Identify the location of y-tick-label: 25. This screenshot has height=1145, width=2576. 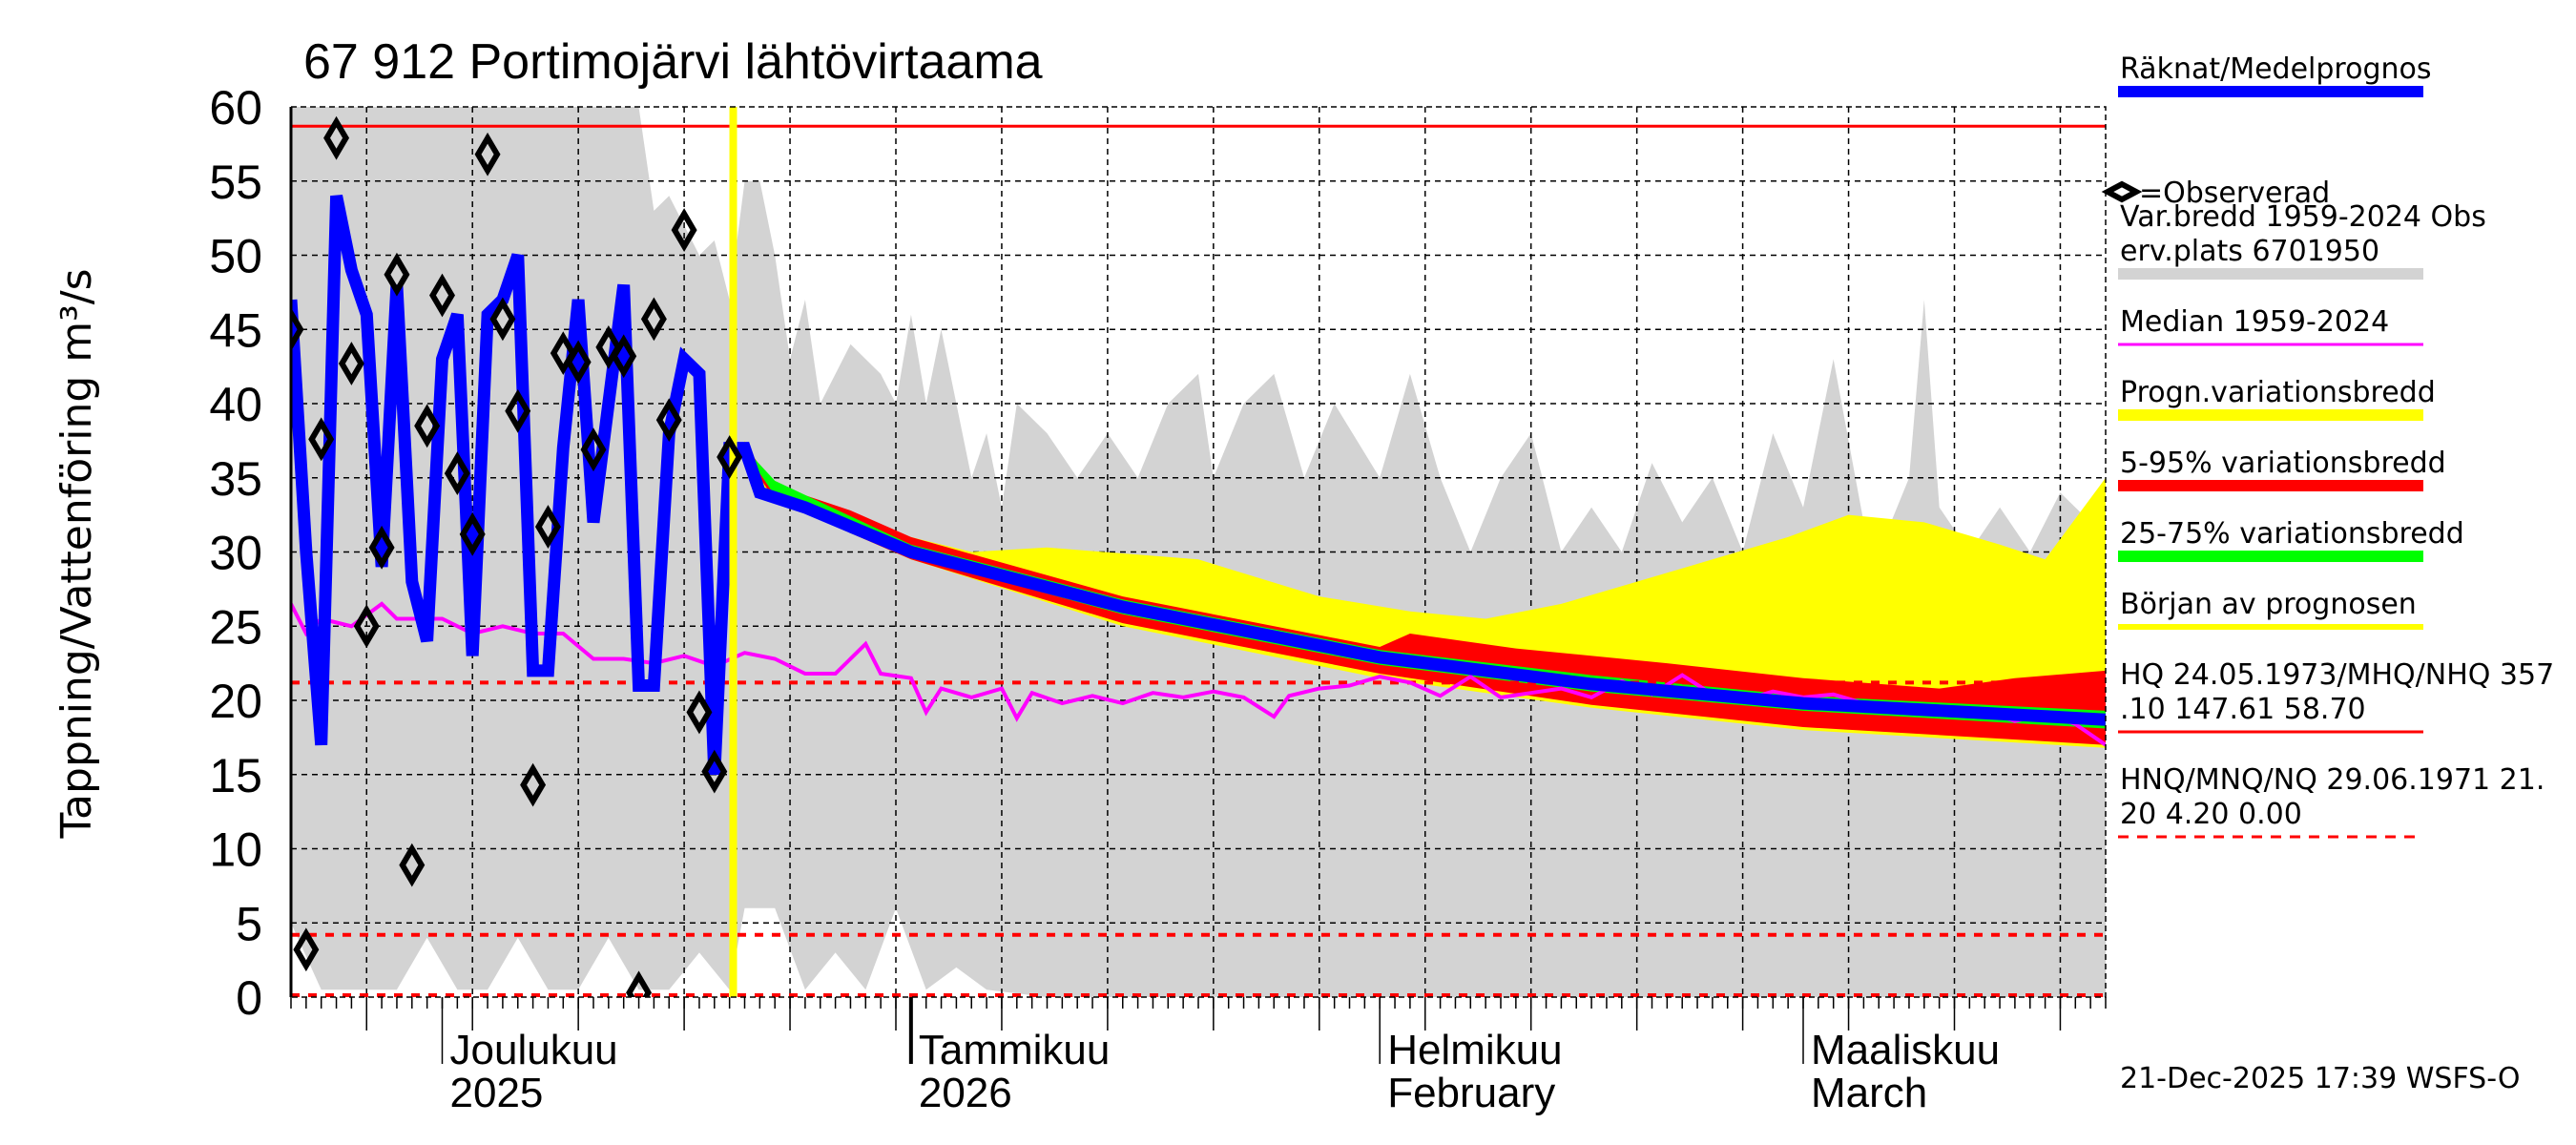
(235, 627).